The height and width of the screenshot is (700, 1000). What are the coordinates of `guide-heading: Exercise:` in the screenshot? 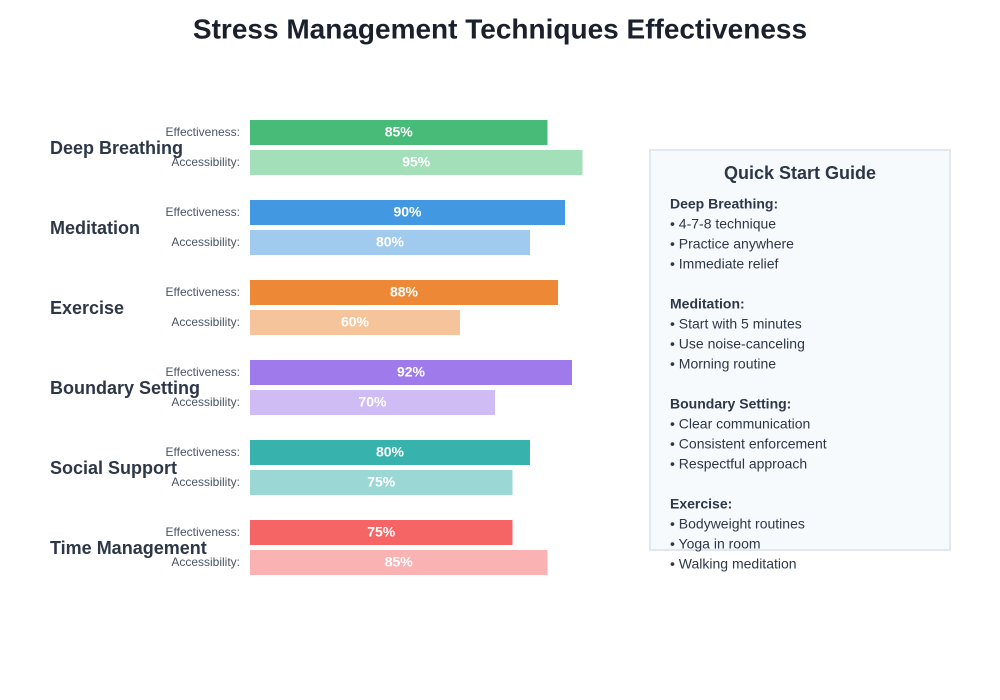 It's located at (701, 504).